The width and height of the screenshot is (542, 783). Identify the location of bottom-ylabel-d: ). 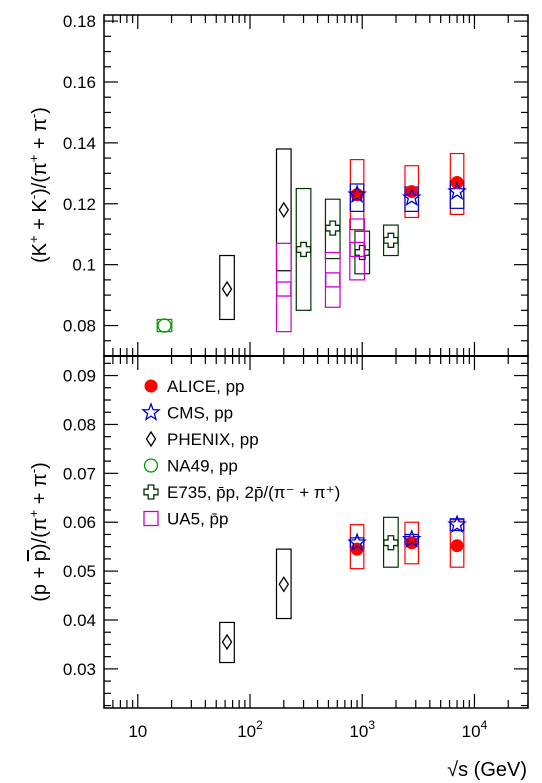
(40, 465).